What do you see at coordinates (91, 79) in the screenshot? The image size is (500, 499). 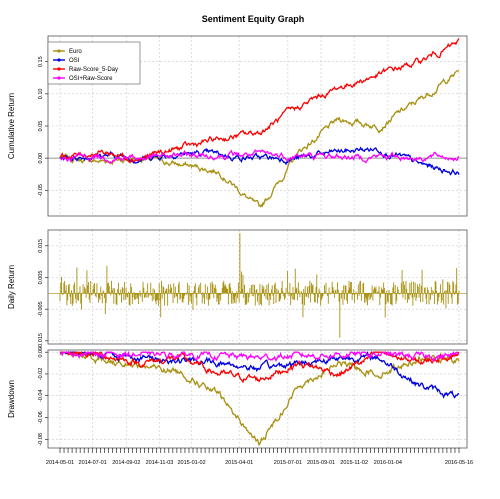 I see `legend-label: OSI+Raw-Score` at bounding box center [91, 79].